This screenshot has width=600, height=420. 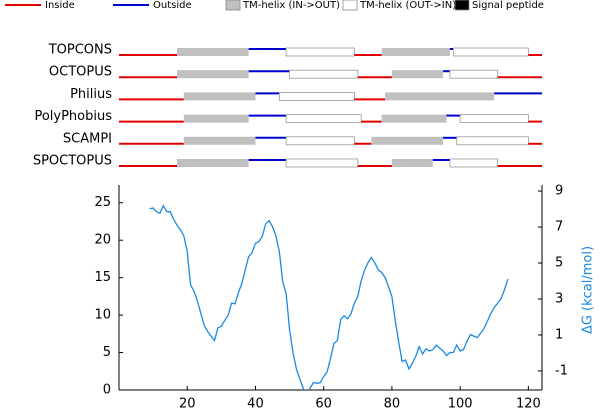 I want to click on x-tick-label: 60, so click(x=323, y=404).